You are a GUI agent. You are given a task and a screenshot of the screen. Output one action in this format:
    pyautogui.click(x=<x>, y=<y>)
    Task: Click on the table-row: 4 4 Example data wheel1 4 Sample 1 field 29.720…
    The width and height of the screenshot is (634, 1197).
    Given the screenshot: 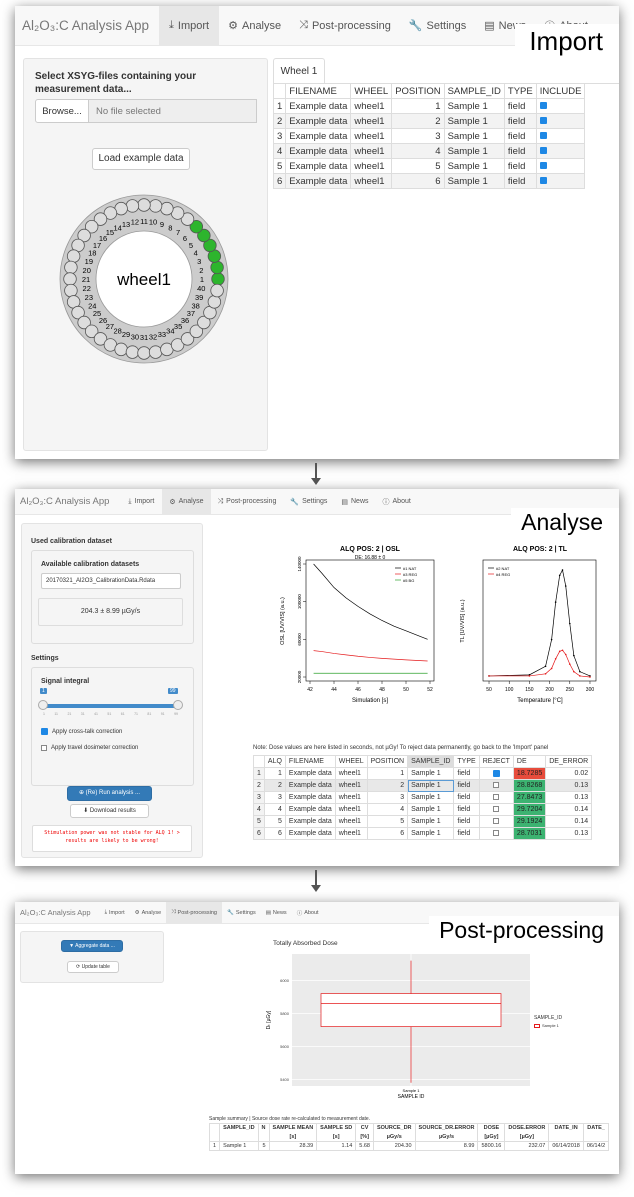 What is the action you would take?
    pyautogui.click(x=423, y=809)
    